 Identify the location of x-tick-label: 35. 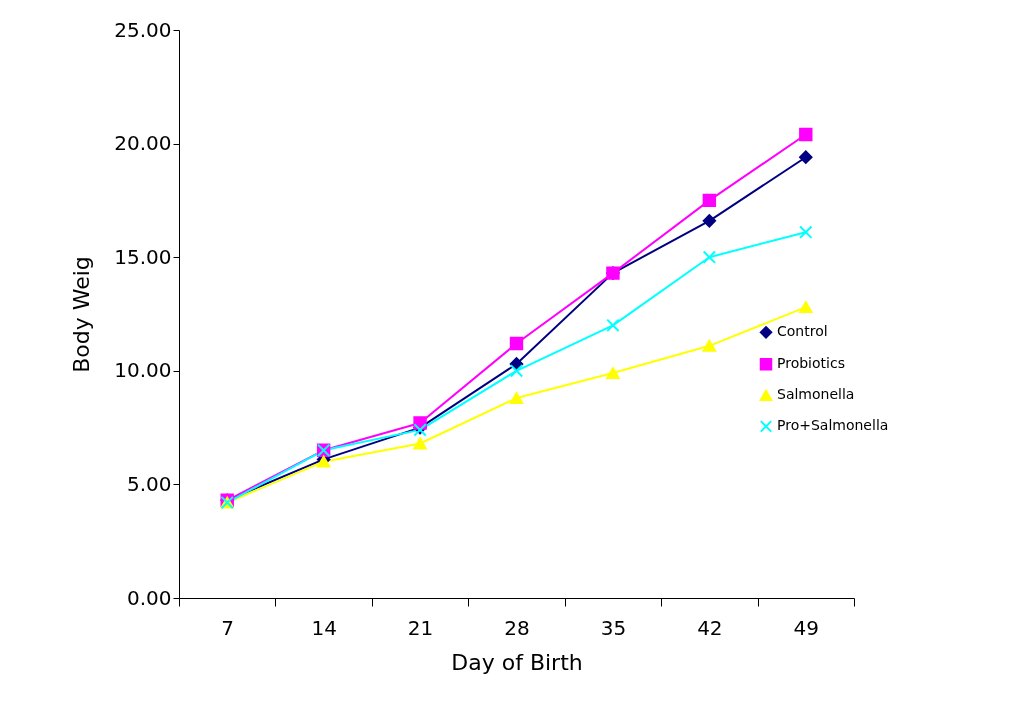
(613, 627).